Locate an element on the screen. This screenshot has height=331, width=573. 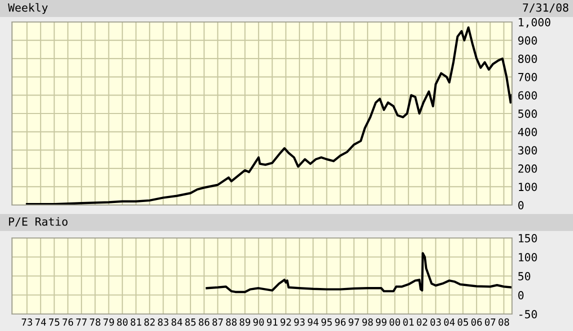
x-tick-label: 75 is located at coordinates (54, 322).